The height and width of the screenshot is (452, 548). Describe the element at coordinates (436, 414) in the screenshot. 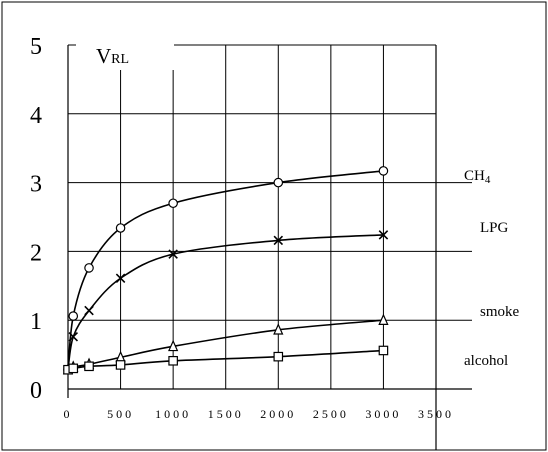

I see `x-tick-label-3500: 3500` at that location.